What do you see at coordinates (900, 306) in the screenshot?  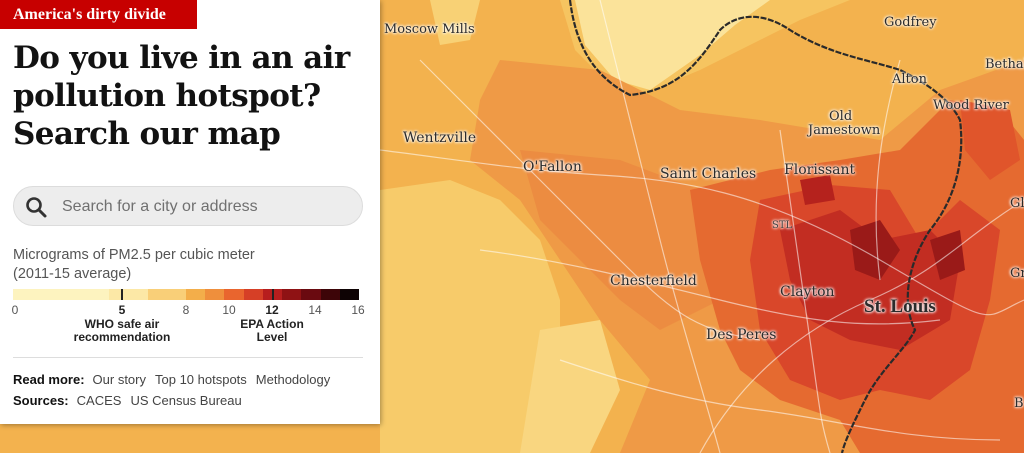 I see `place-label-st-louis: St. Louis` at bounding box center [900, 306].